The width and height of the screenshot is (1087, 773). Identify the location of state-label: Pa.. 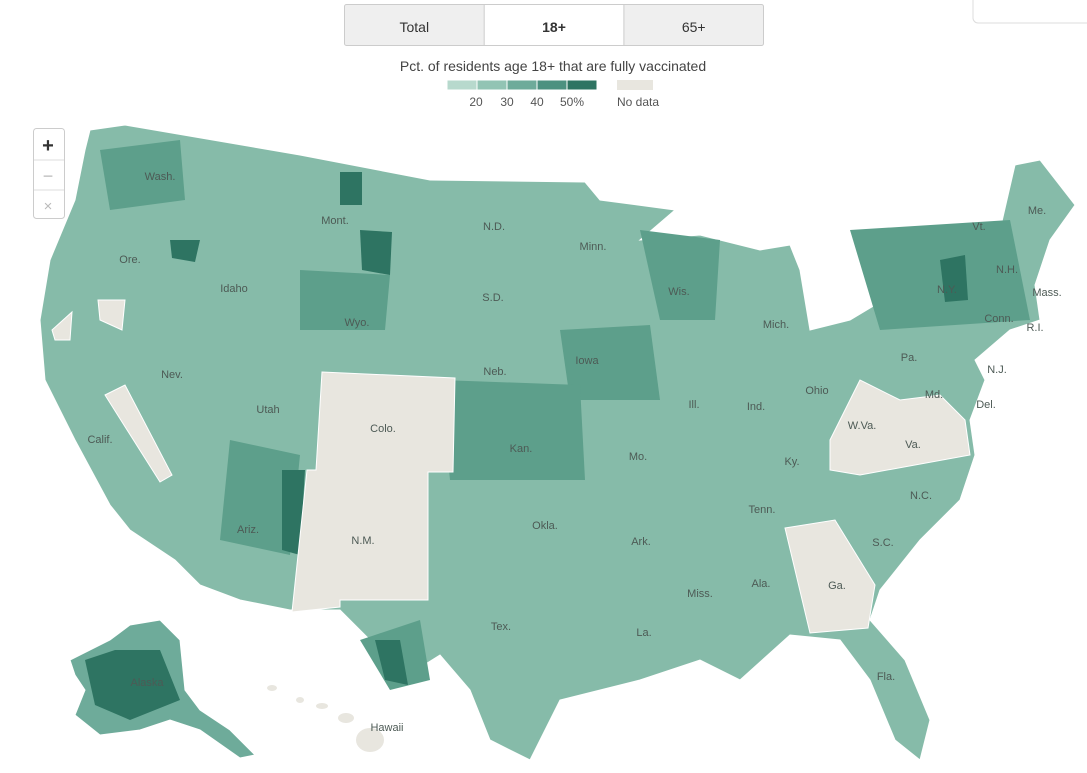
(909, 358).